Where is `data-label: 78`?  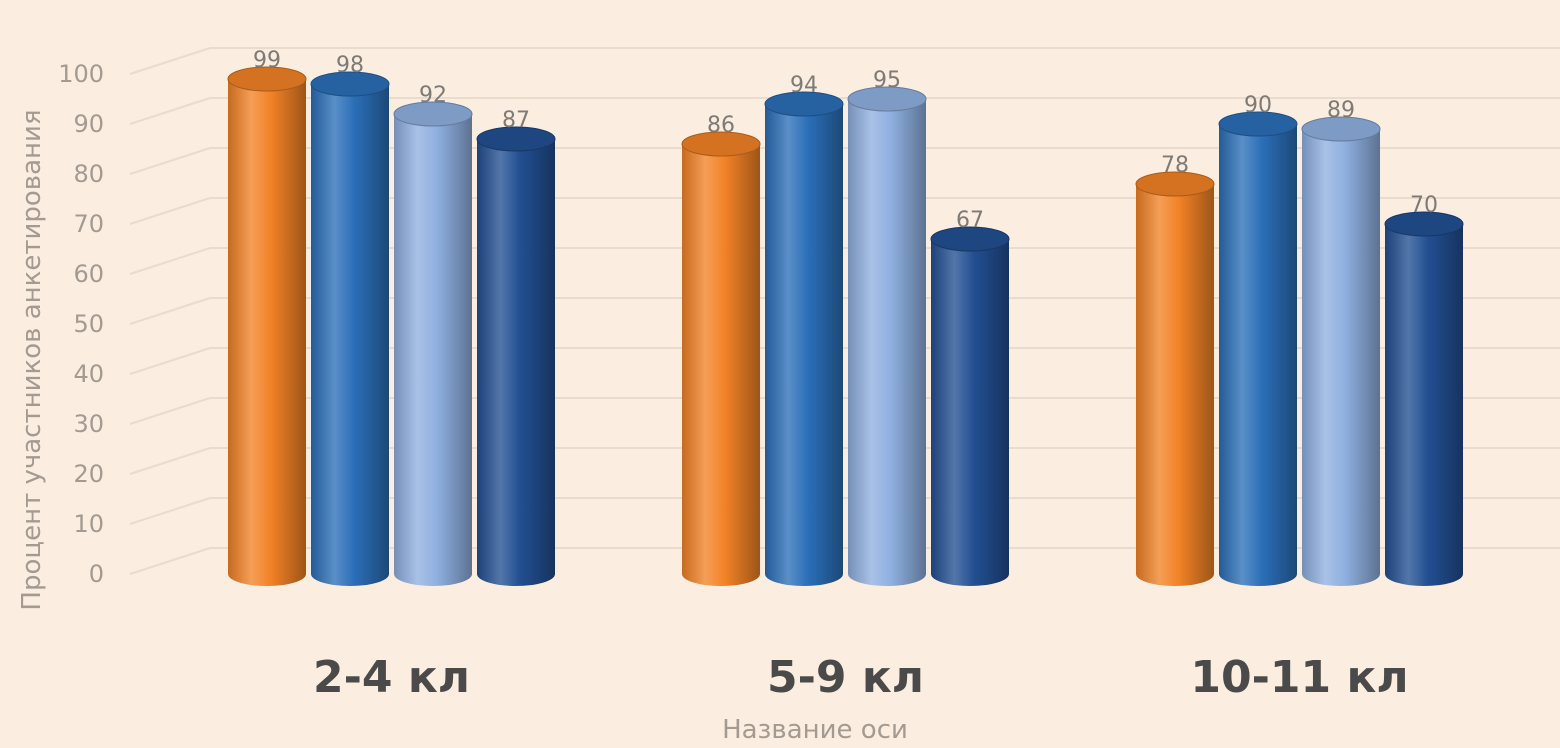
data-label: 78 is located at coordinates (1175, 165).